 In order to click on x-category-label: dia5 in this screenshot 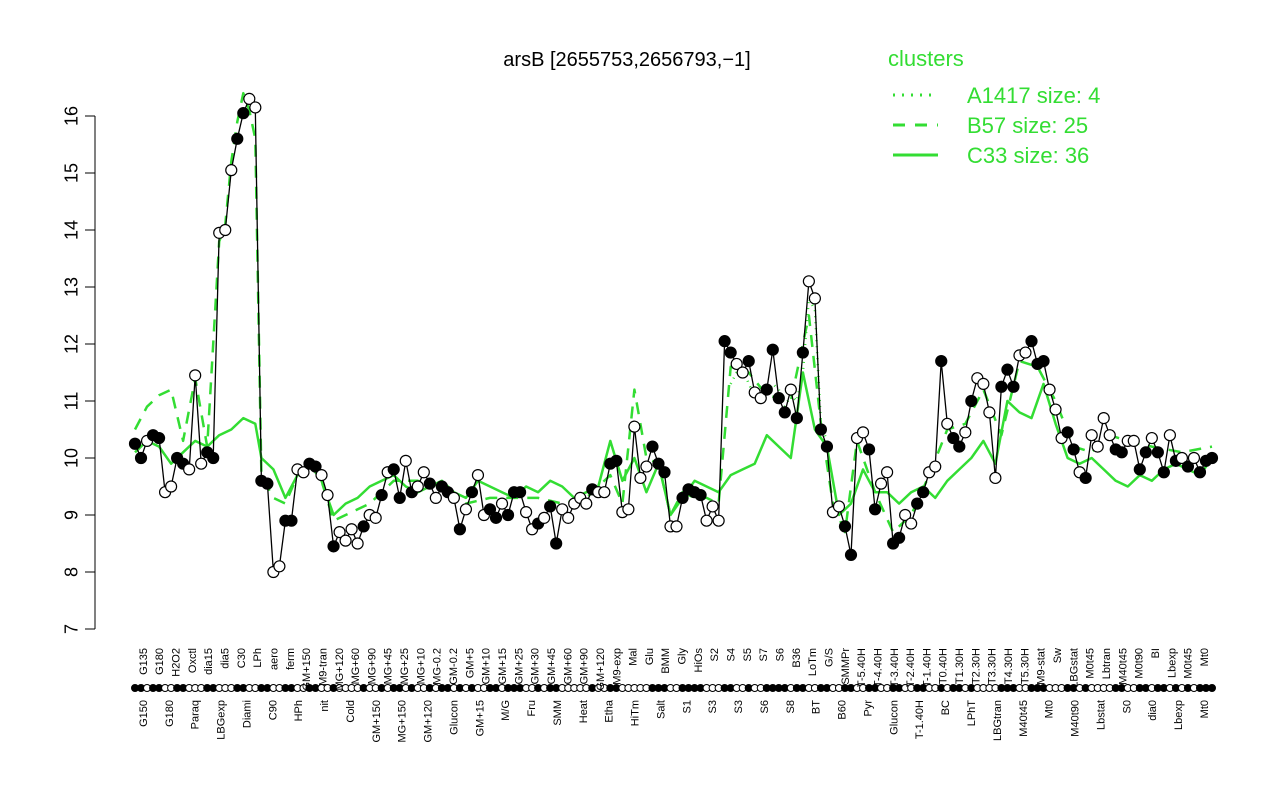, I will do `click(225, 658)`.